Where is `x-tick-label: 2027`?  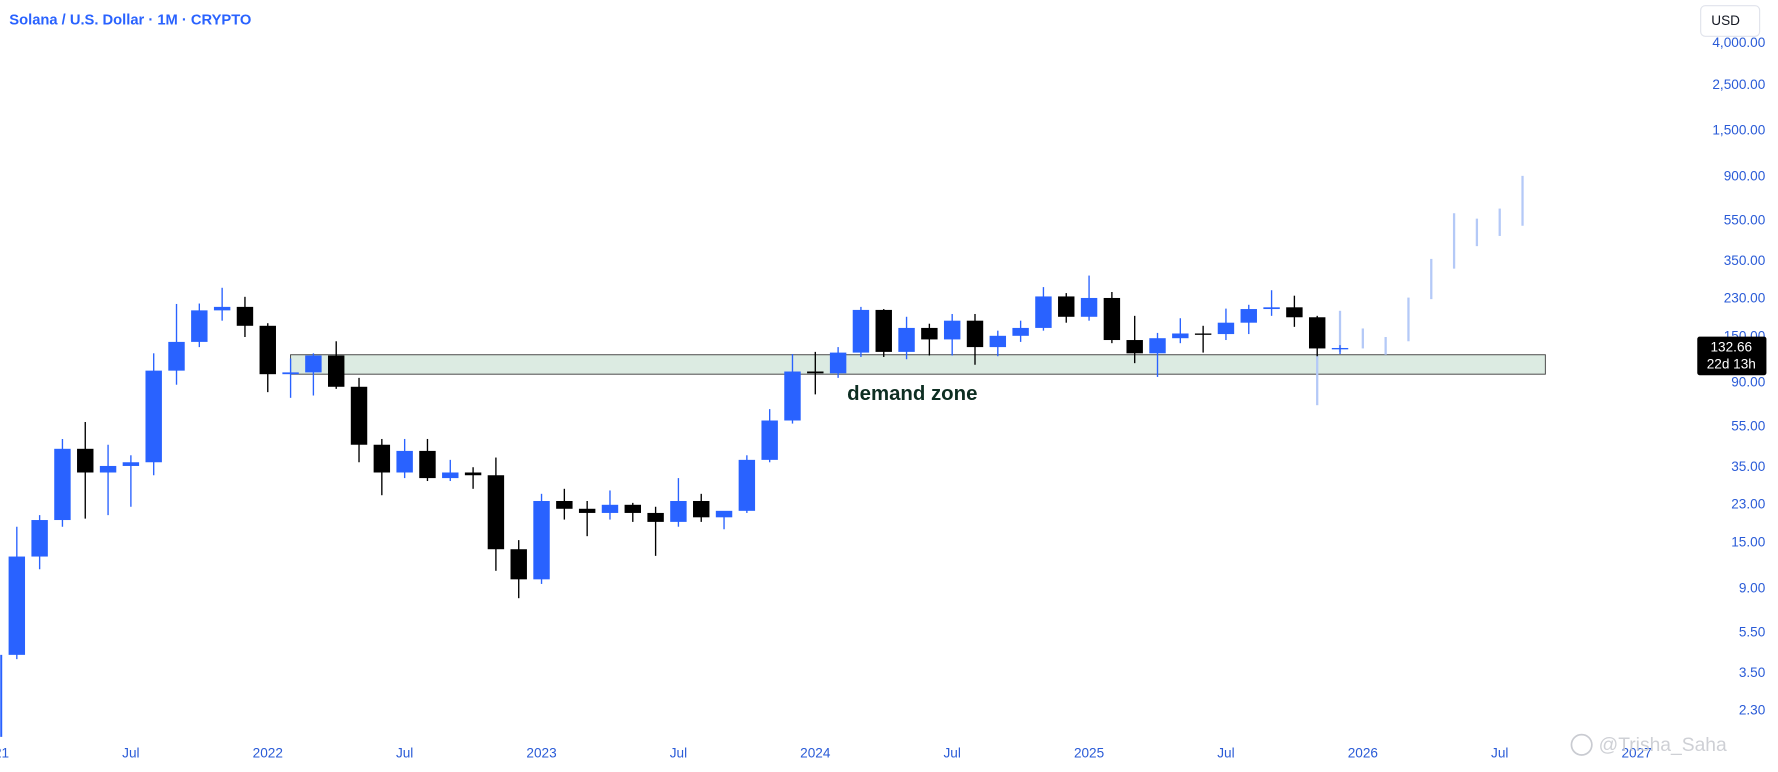
x-tick-label: 2027 is located at coordinates (1636, 752).